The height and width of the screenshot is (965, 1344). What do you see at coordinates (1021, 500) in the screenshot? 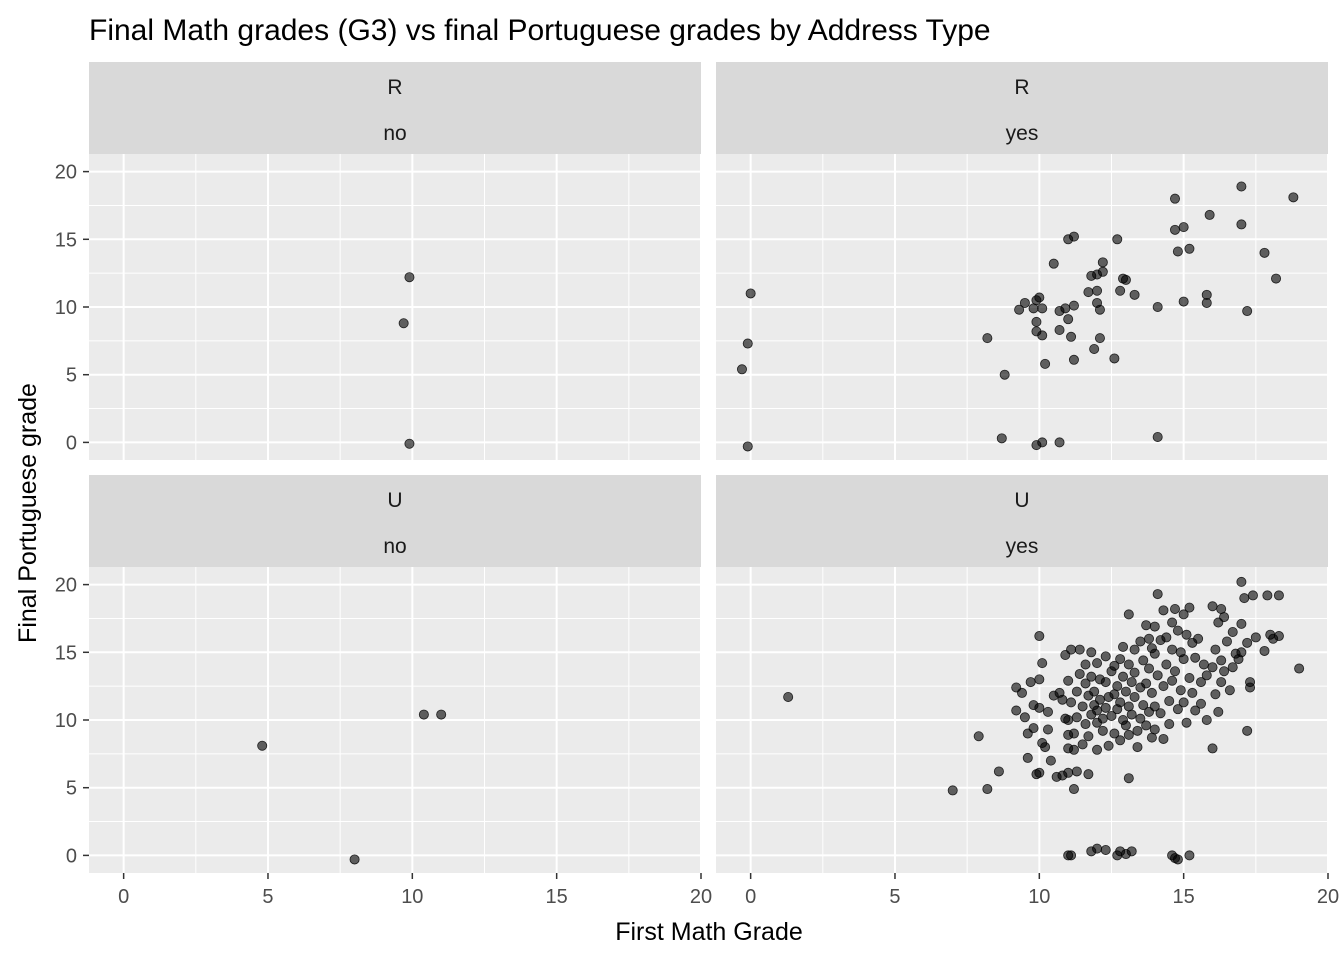
I see `facet-row-label: U` at bounding box center [1021, 500].